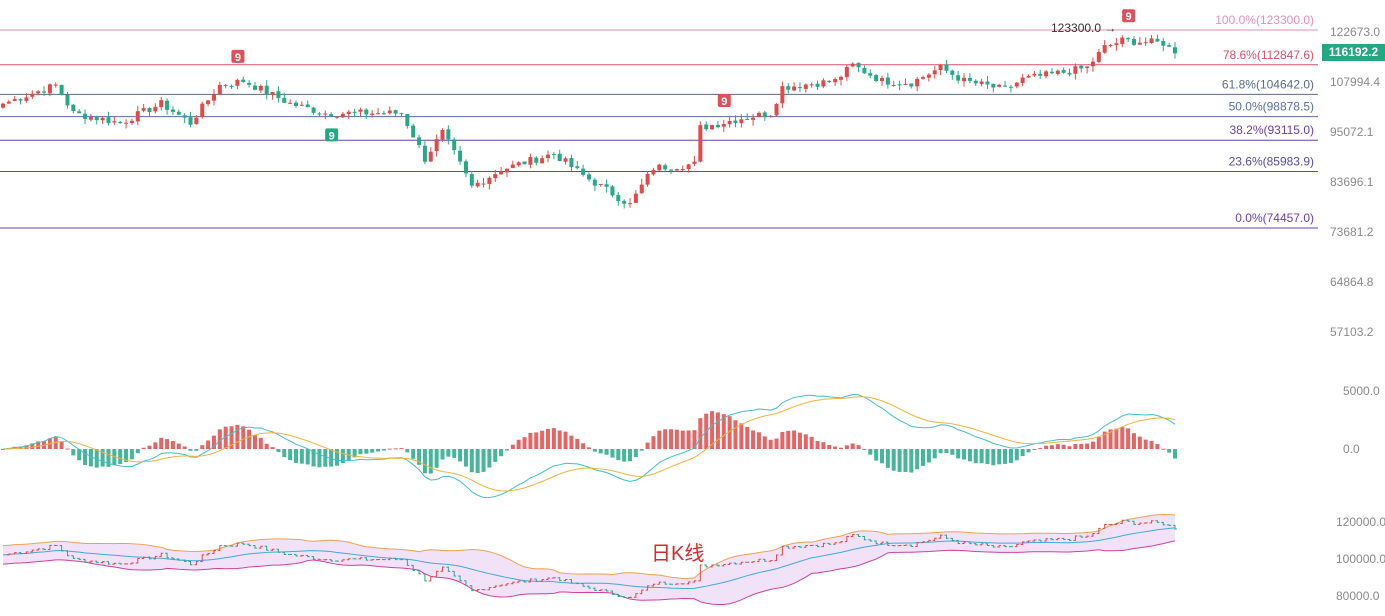 The image size is (1385, 616). Describe the element at coordinates (1360, 559) in the screenshot. I see `boll-axis-tick: 100000.0` at that location.